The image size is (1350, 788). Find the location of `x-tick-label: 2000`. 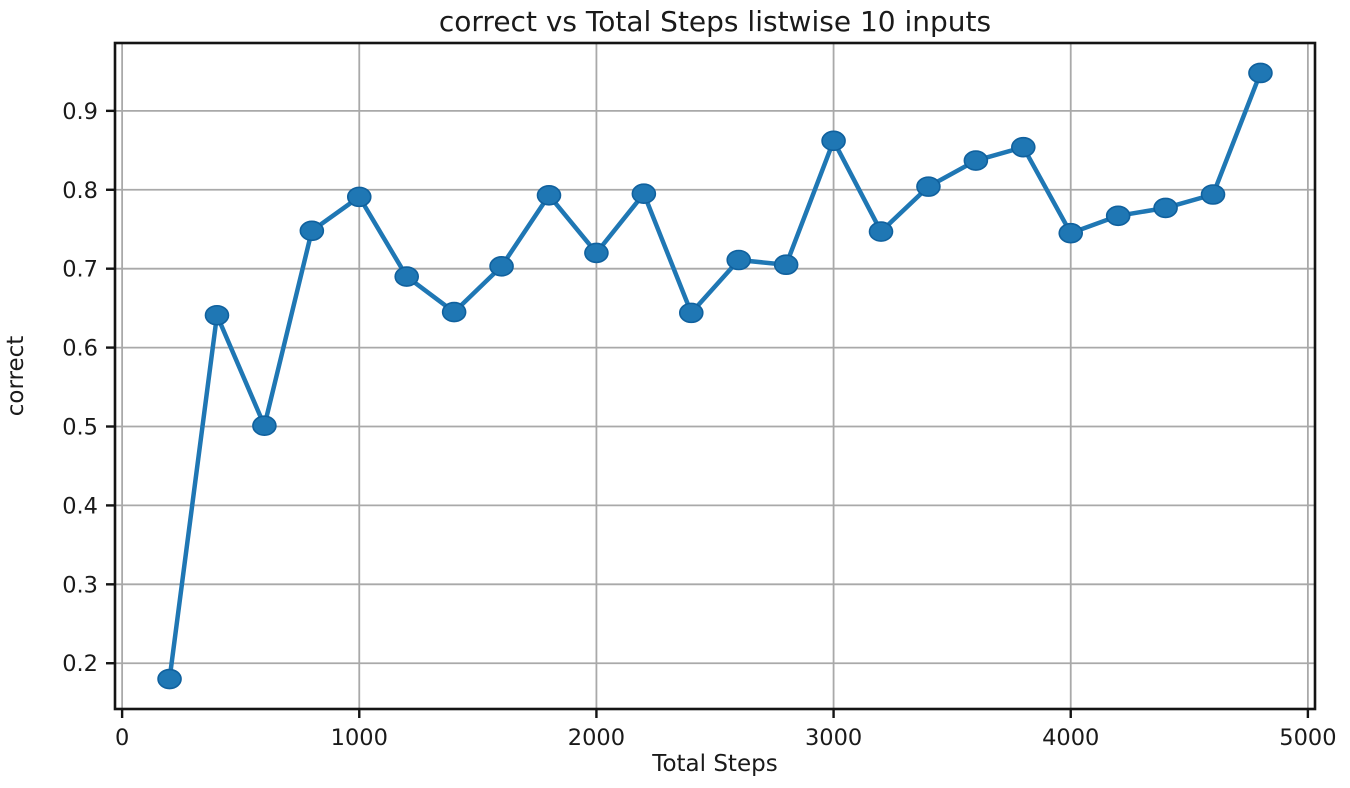

x-tick-label: 2000 is located at coordinates (596, 738).